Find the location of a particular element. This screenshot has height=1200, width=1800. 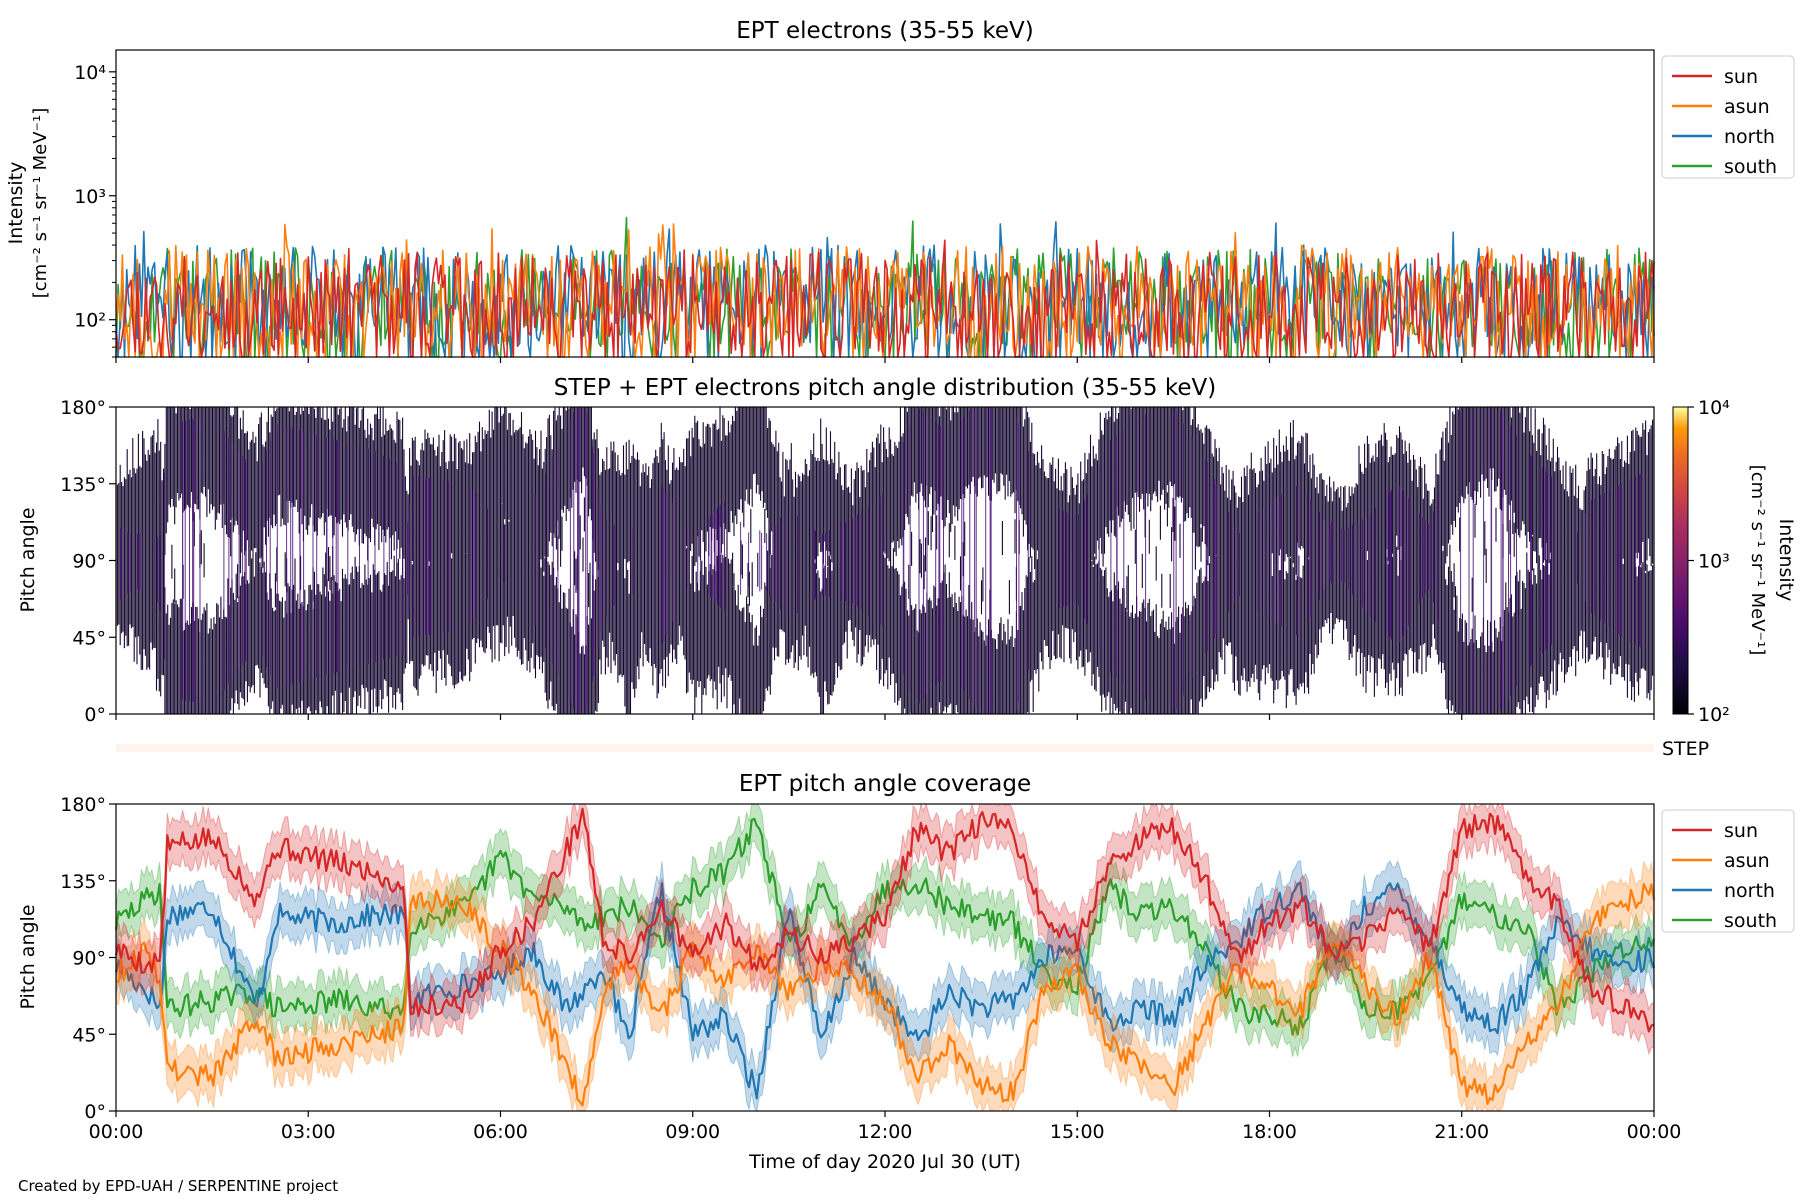

colorbar-tick-label: 10² is located at coordinates (1714, 715).